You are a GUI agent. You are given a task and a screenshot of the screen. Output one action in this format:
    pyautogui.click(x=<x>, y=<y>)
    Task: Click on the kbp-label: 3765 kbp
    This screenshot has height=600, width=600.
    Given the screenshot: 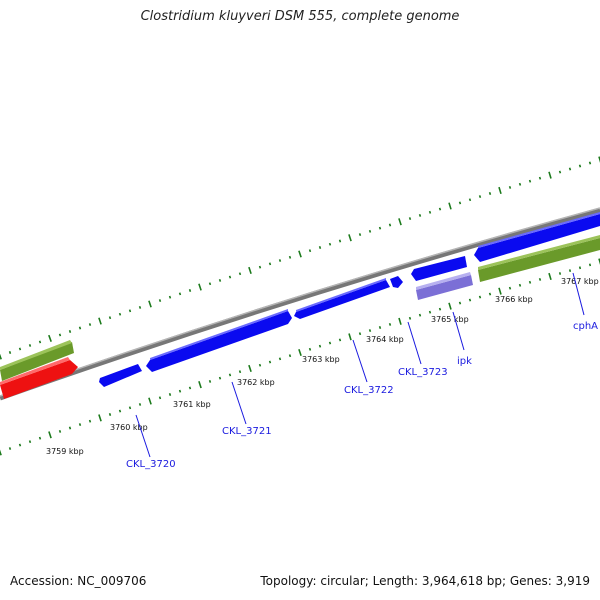 What is the action you would take?
    pyautogui.click(x=450, y=319)
    